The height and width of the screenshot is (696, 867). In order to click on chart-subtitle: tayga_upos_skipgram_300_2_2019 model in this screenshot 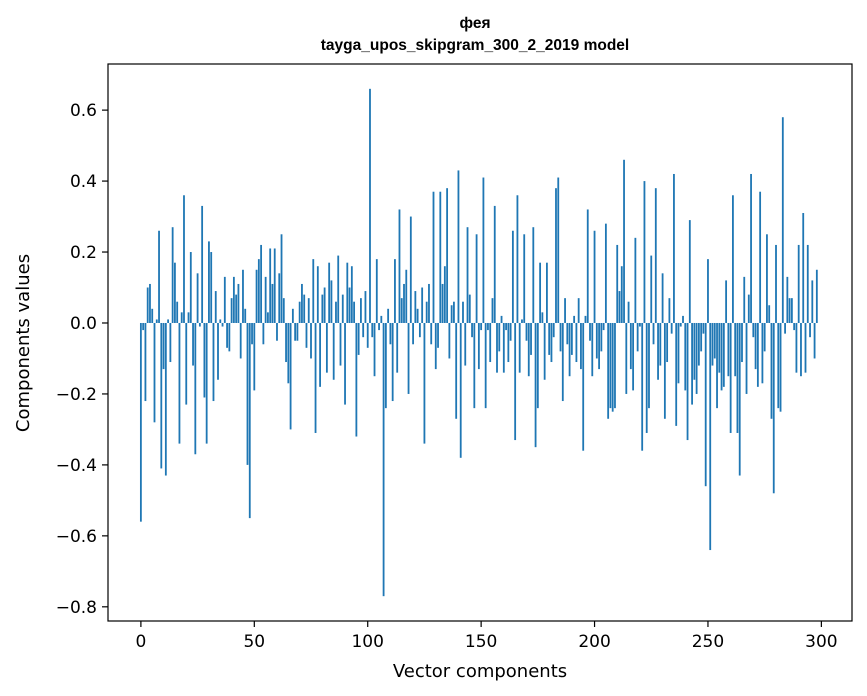, I will do `click(475, 45)`.